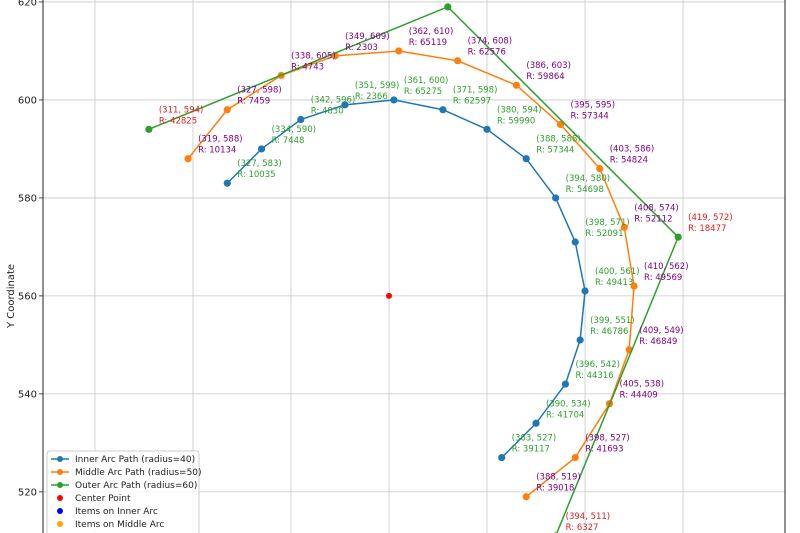  Describe the element at coordinates (11, 296) in the screenshot. I see `y-axis-label: Y Coordinate` at that location.